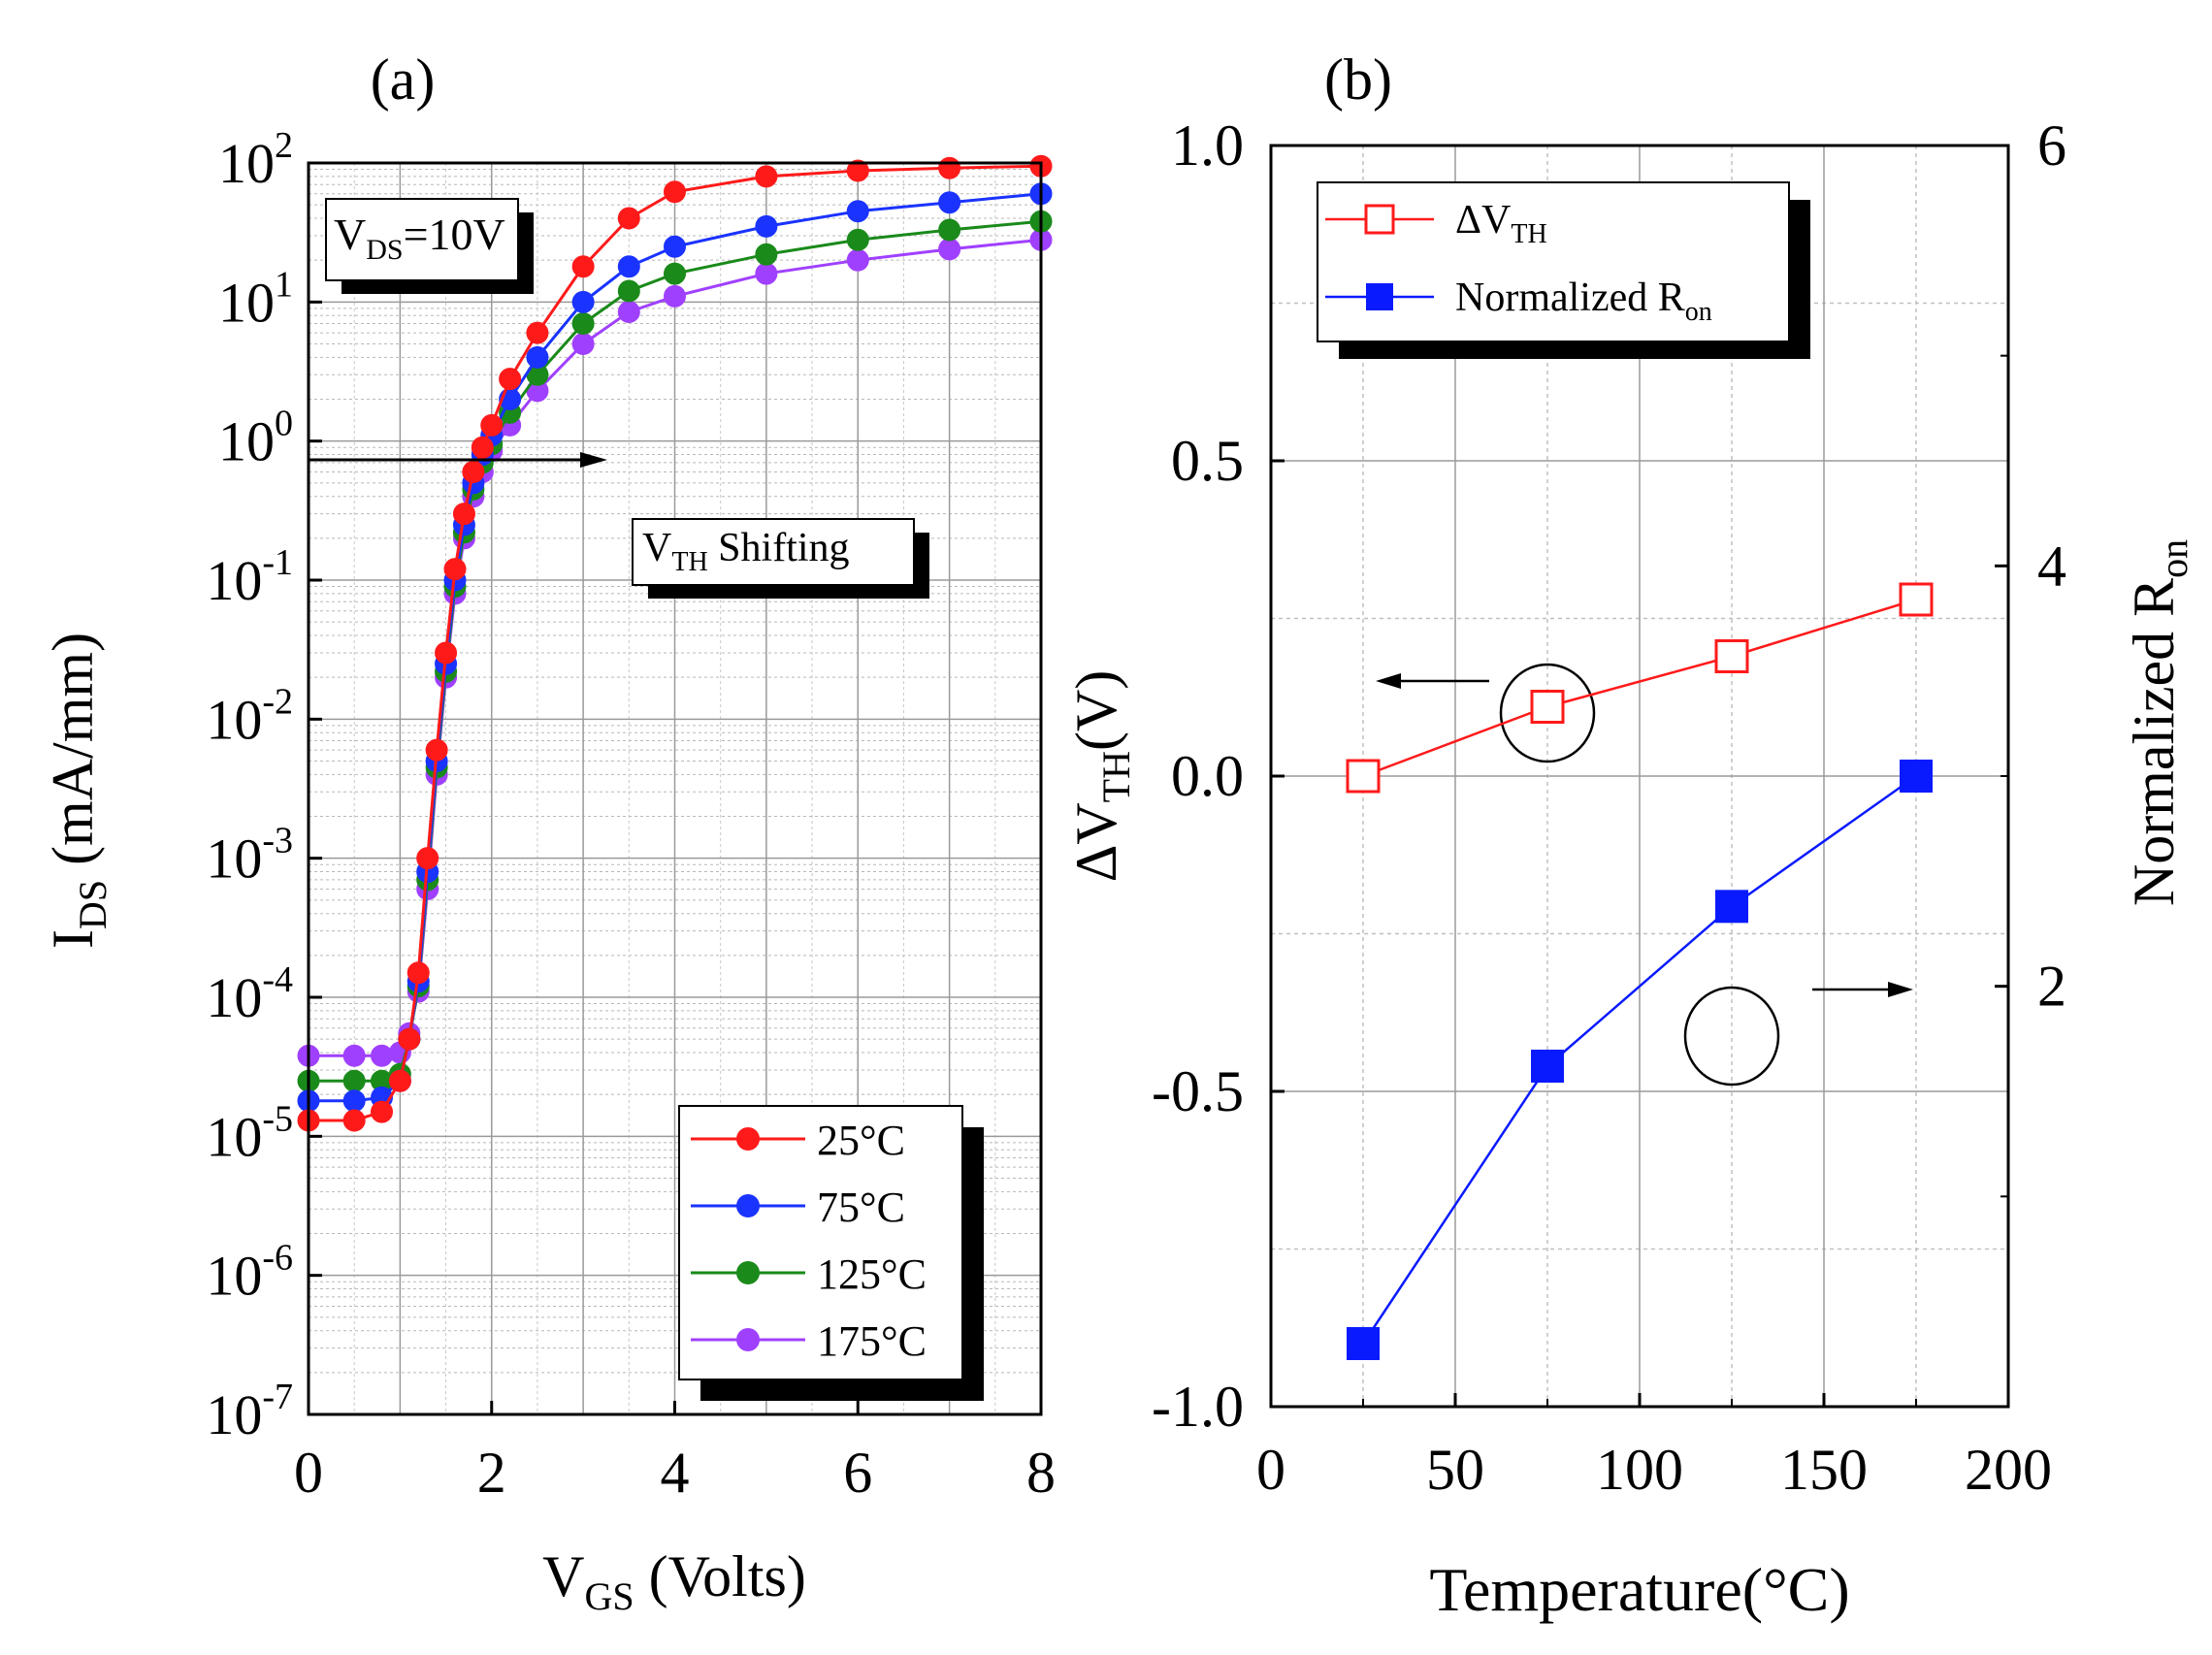 Image resolution: width=2212 pixels, height=1655 pixels. Describe the element at coordinates (674, 1581) in the screenshot. I see `panel-a-x-axis-title: VGS (Volts)` at that location.